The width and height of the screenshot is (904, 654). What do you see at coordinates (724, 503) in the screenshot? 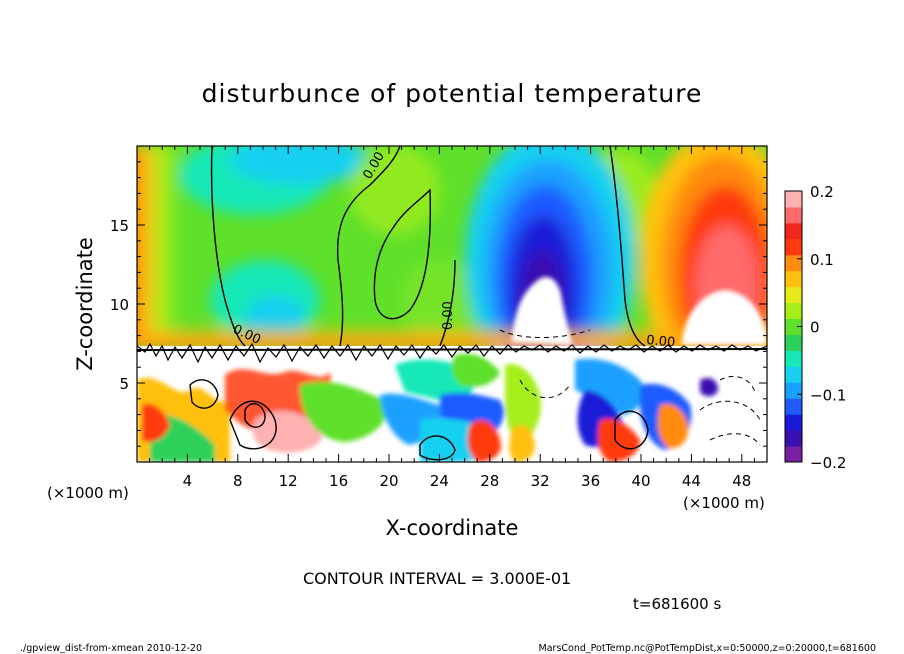
I see `x-unit-right: (×1000 m)` at bounding box center [724, 503].